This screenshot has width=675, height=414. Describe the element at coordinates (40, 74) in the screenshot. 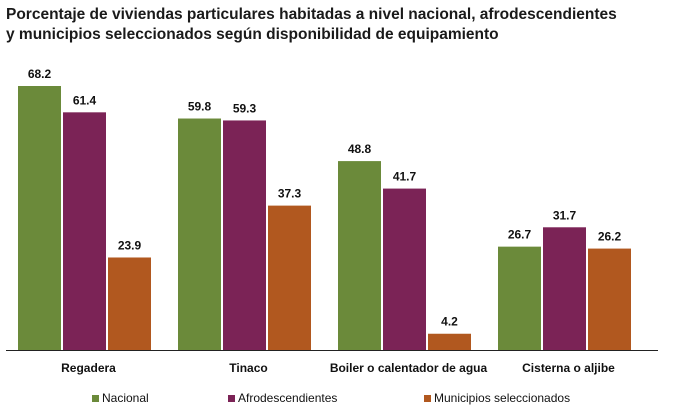

I see `data-label: 68.2` at that location.